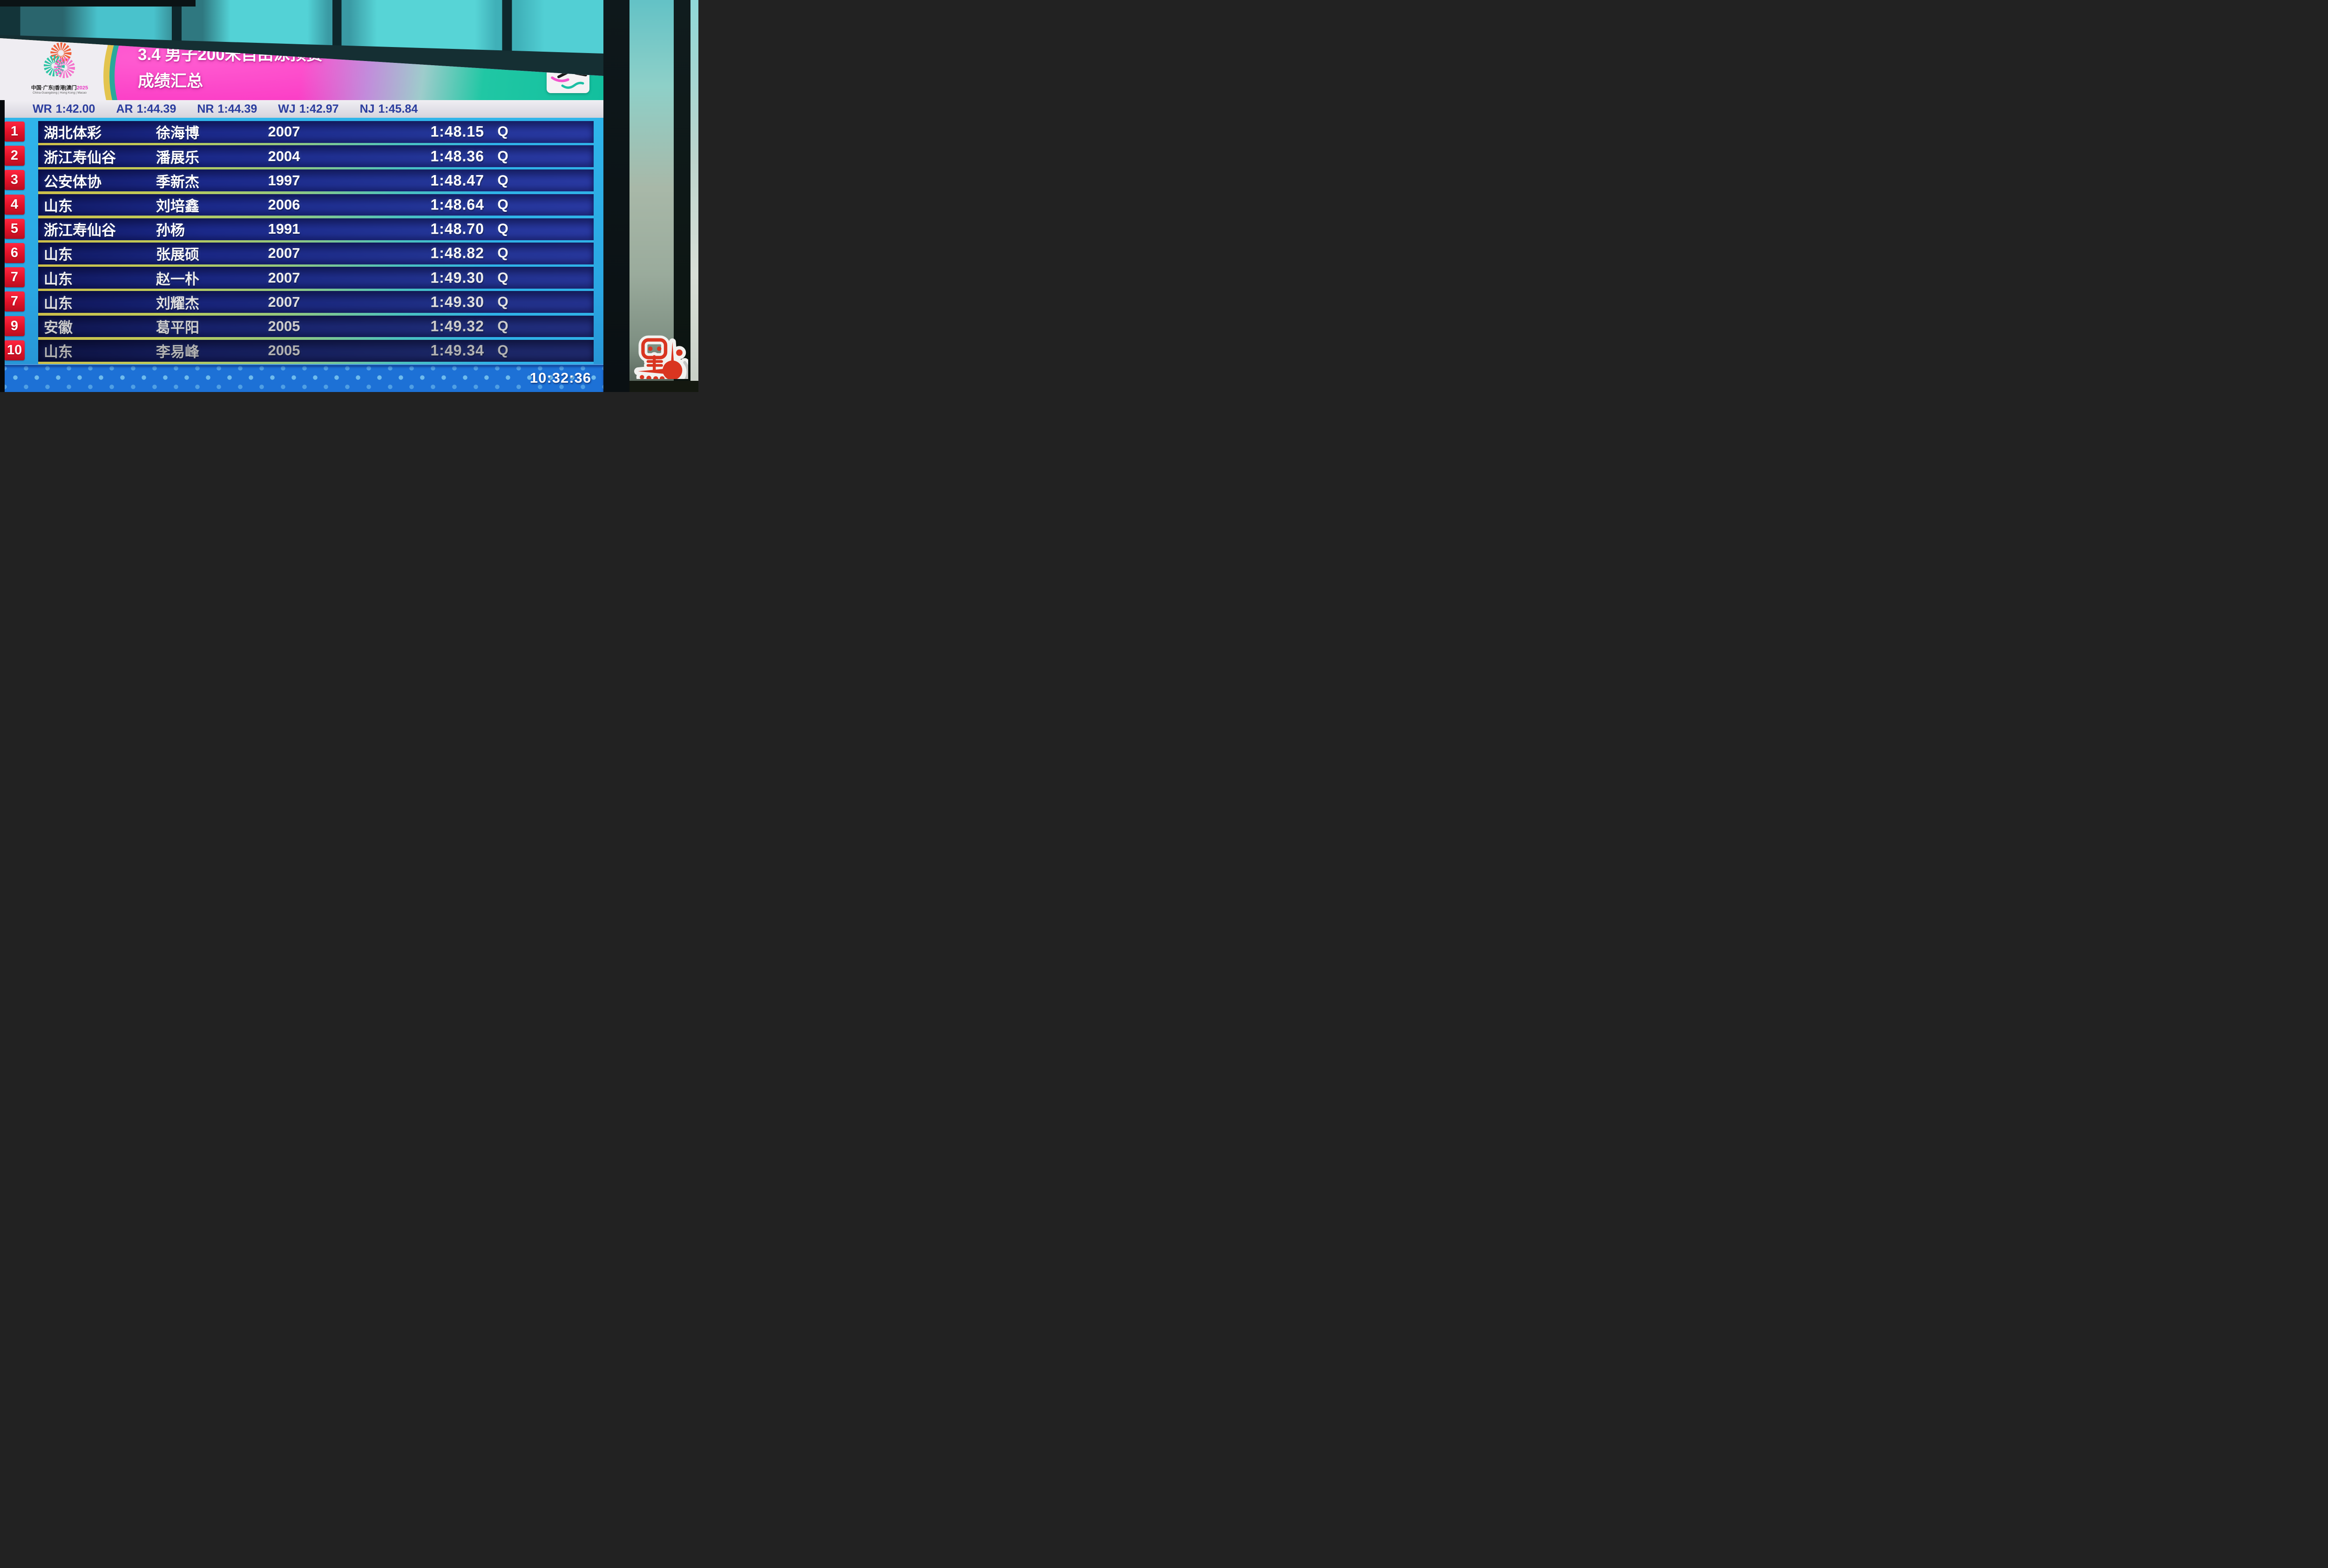  What do you see at coordinates (284, 229) in the screenshot?
I see `birth-year: 1991` at bounding box center [284, 229].